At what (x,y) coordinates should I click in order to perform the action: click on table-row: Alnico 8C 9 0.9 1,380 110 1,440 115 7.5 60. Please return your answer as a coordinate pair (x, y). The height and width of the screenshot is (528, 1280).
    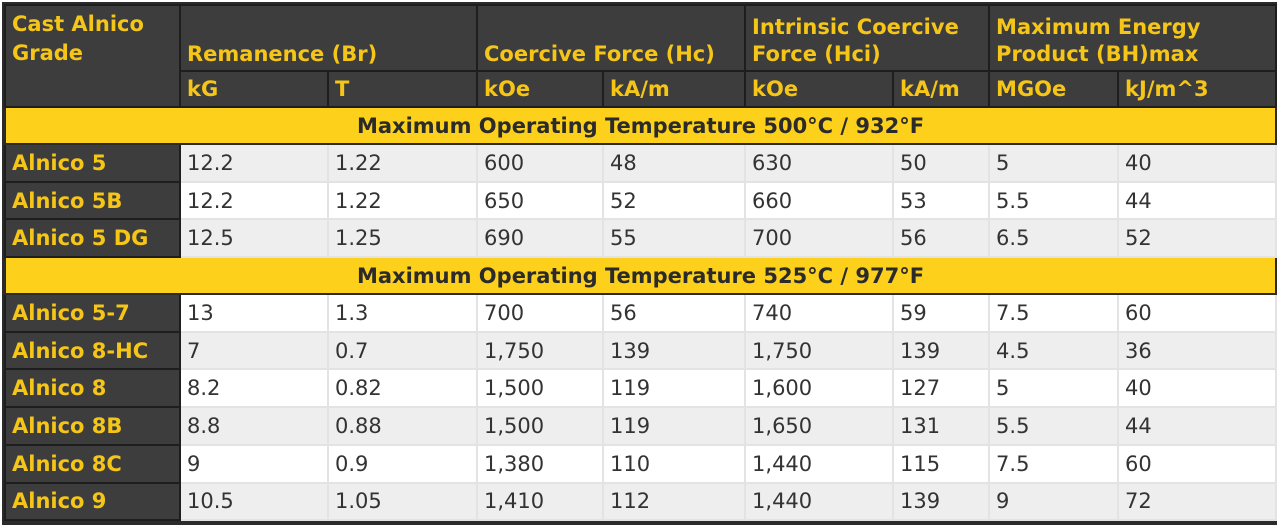
    Looking at the image, I should click on (641, 463).